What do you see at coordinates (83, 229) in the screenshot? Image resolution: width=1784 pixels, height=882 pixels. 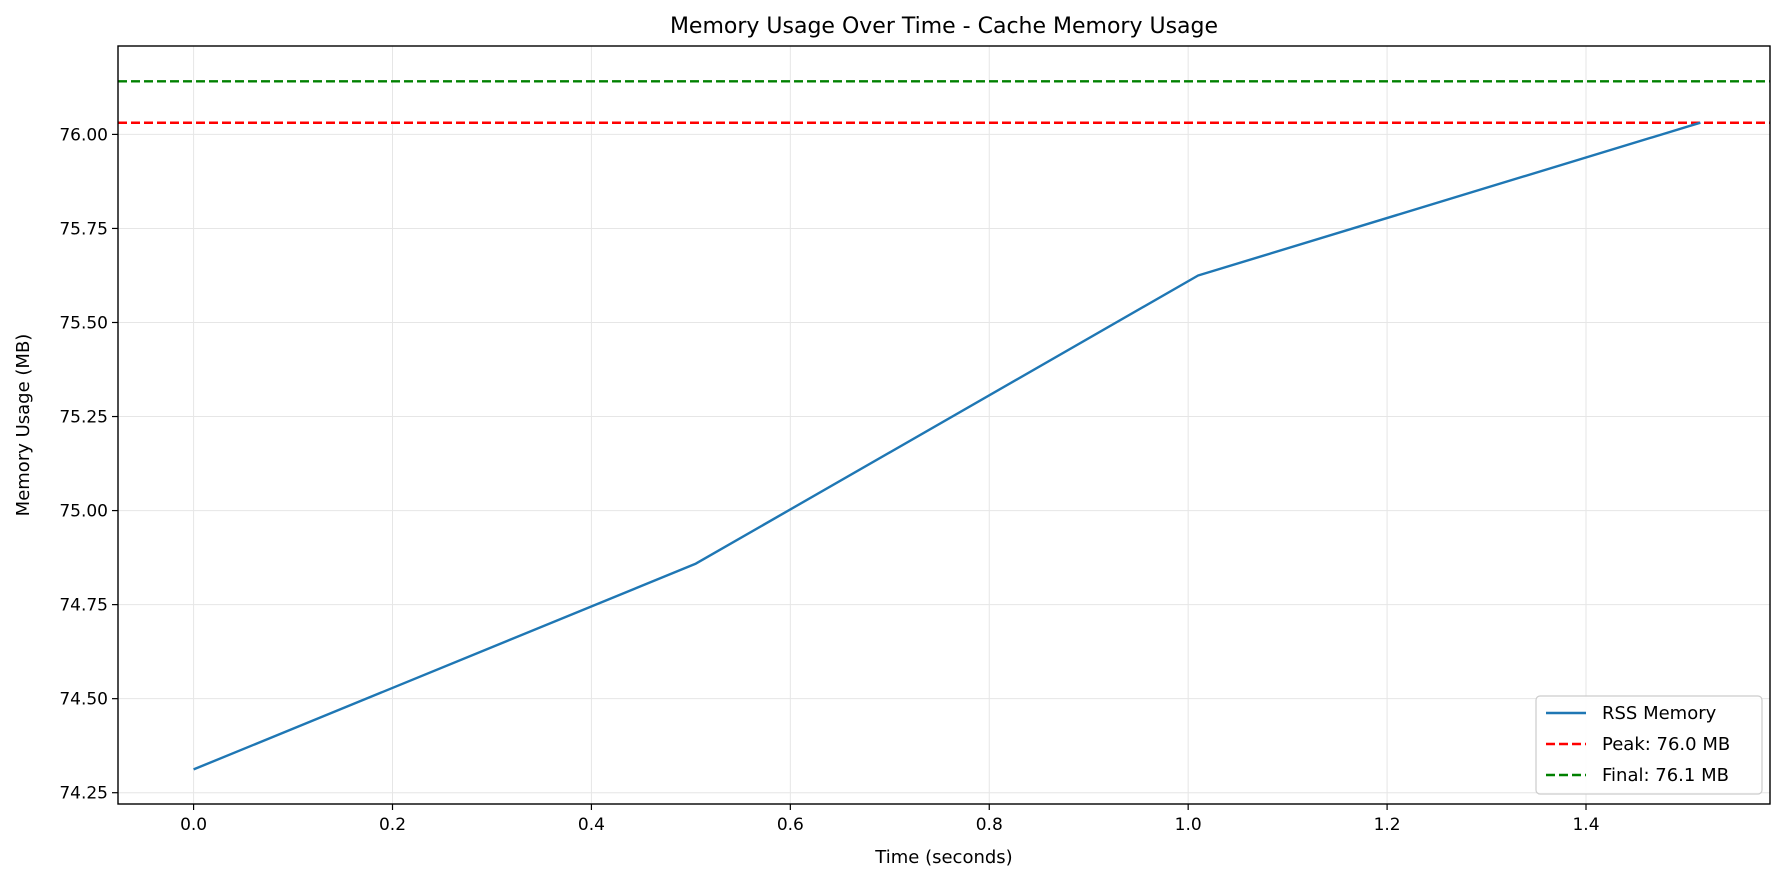 I see `y-tick-label: 75.75` at bounding box center [83, 229].